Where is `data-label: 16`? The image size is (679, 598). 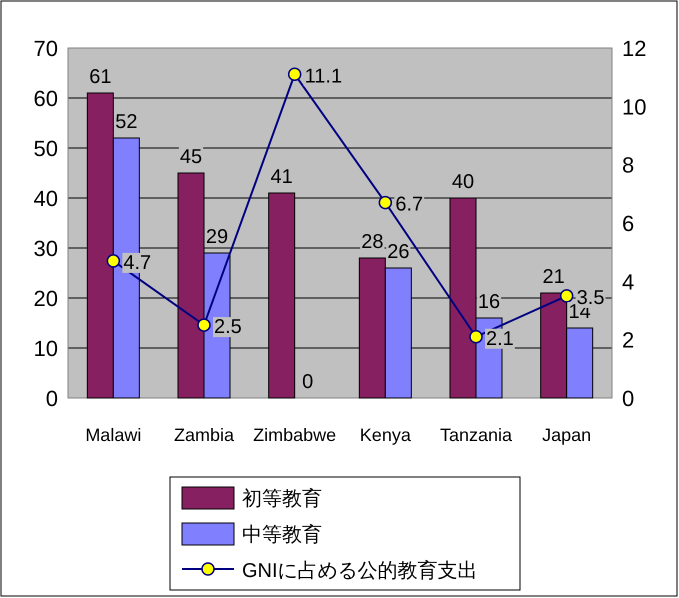 data-label: 16 is located at coordinates (489, 302).